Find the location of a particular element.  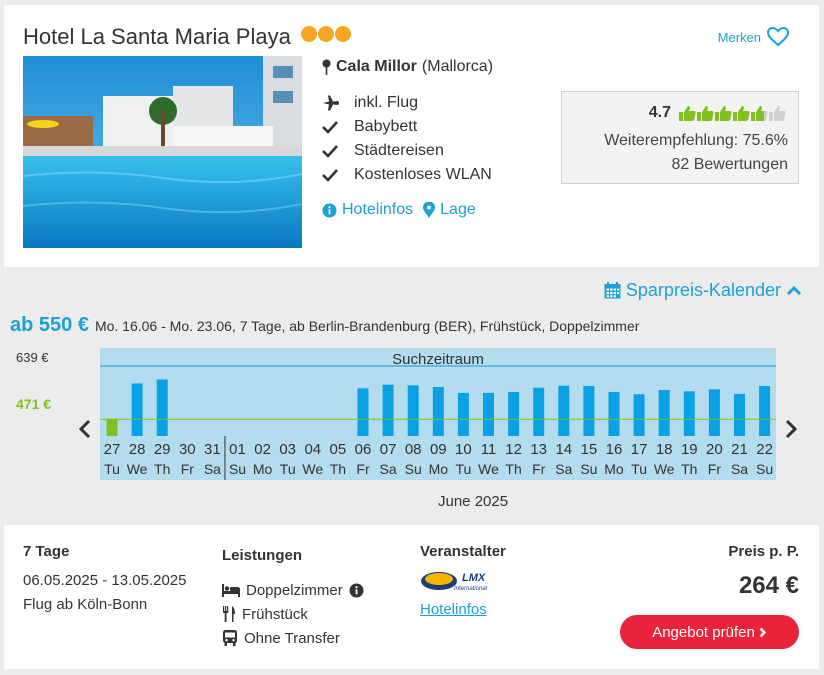

lmx-logo: LMX International is located at coordinates (459, 583).